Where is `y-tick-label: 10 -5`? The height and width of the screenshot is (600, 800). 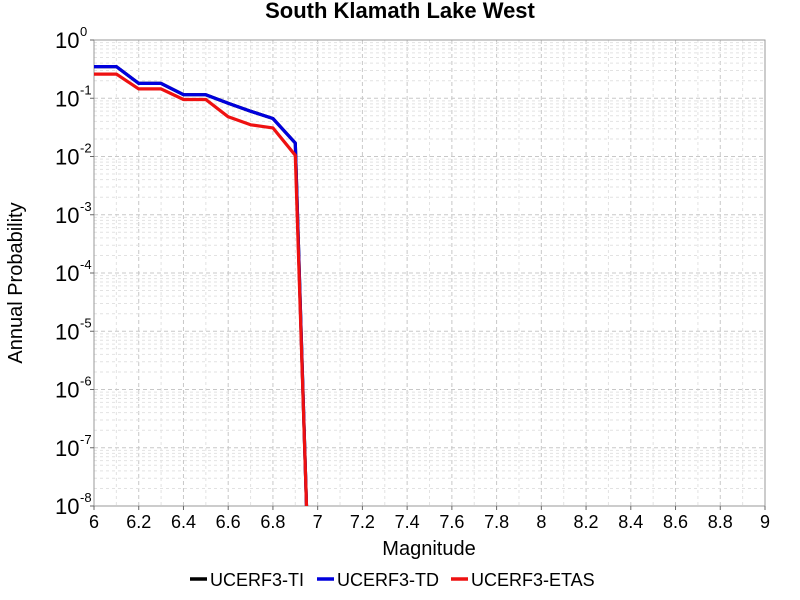 y-tick-label: 10 -5 is located at coordinates (73, 329).